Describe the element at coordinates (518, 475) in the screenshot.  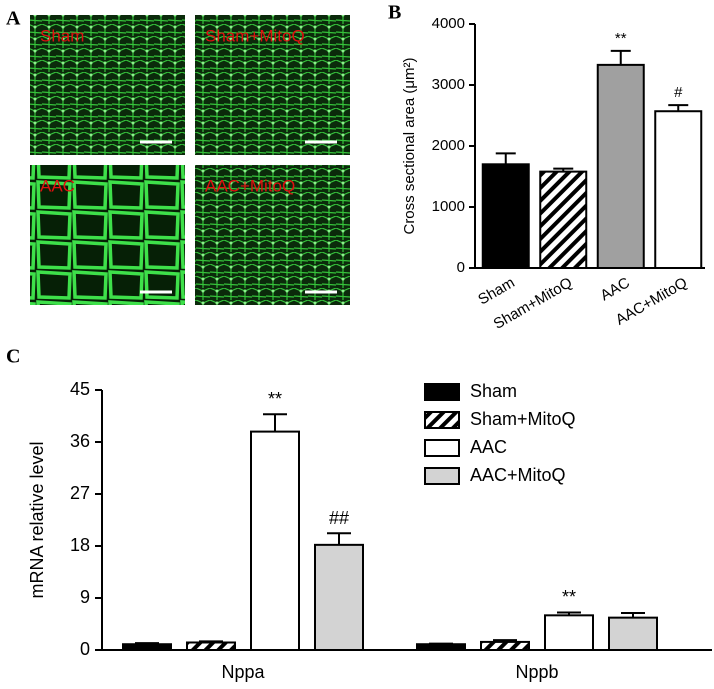
I see `legend-label: AAC+MitoQ` at that location.